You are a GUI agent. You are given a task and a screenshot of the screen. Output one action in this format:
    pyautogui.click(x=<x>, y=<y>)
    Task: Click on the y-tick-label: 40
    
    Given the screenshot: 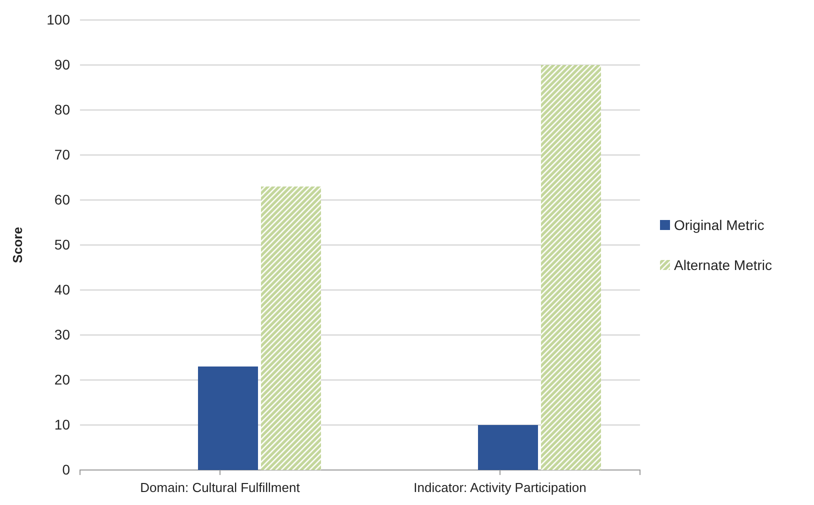 What is the action you would take?
    pyautogui.click(x=62, y=289)
    